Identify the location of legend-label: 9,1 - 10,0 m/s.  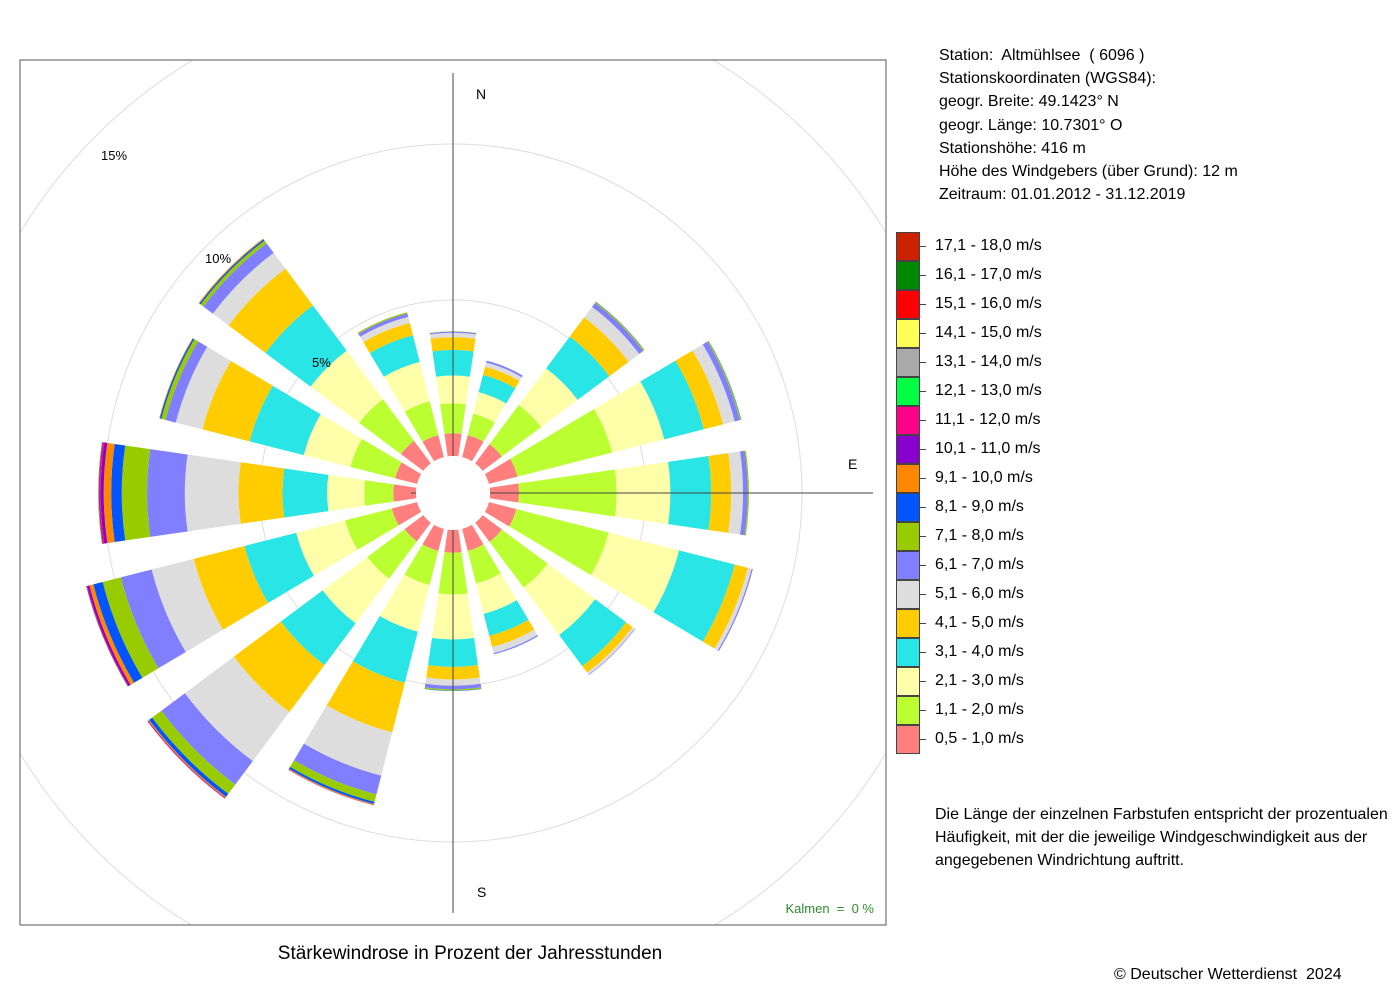
(984, 477).